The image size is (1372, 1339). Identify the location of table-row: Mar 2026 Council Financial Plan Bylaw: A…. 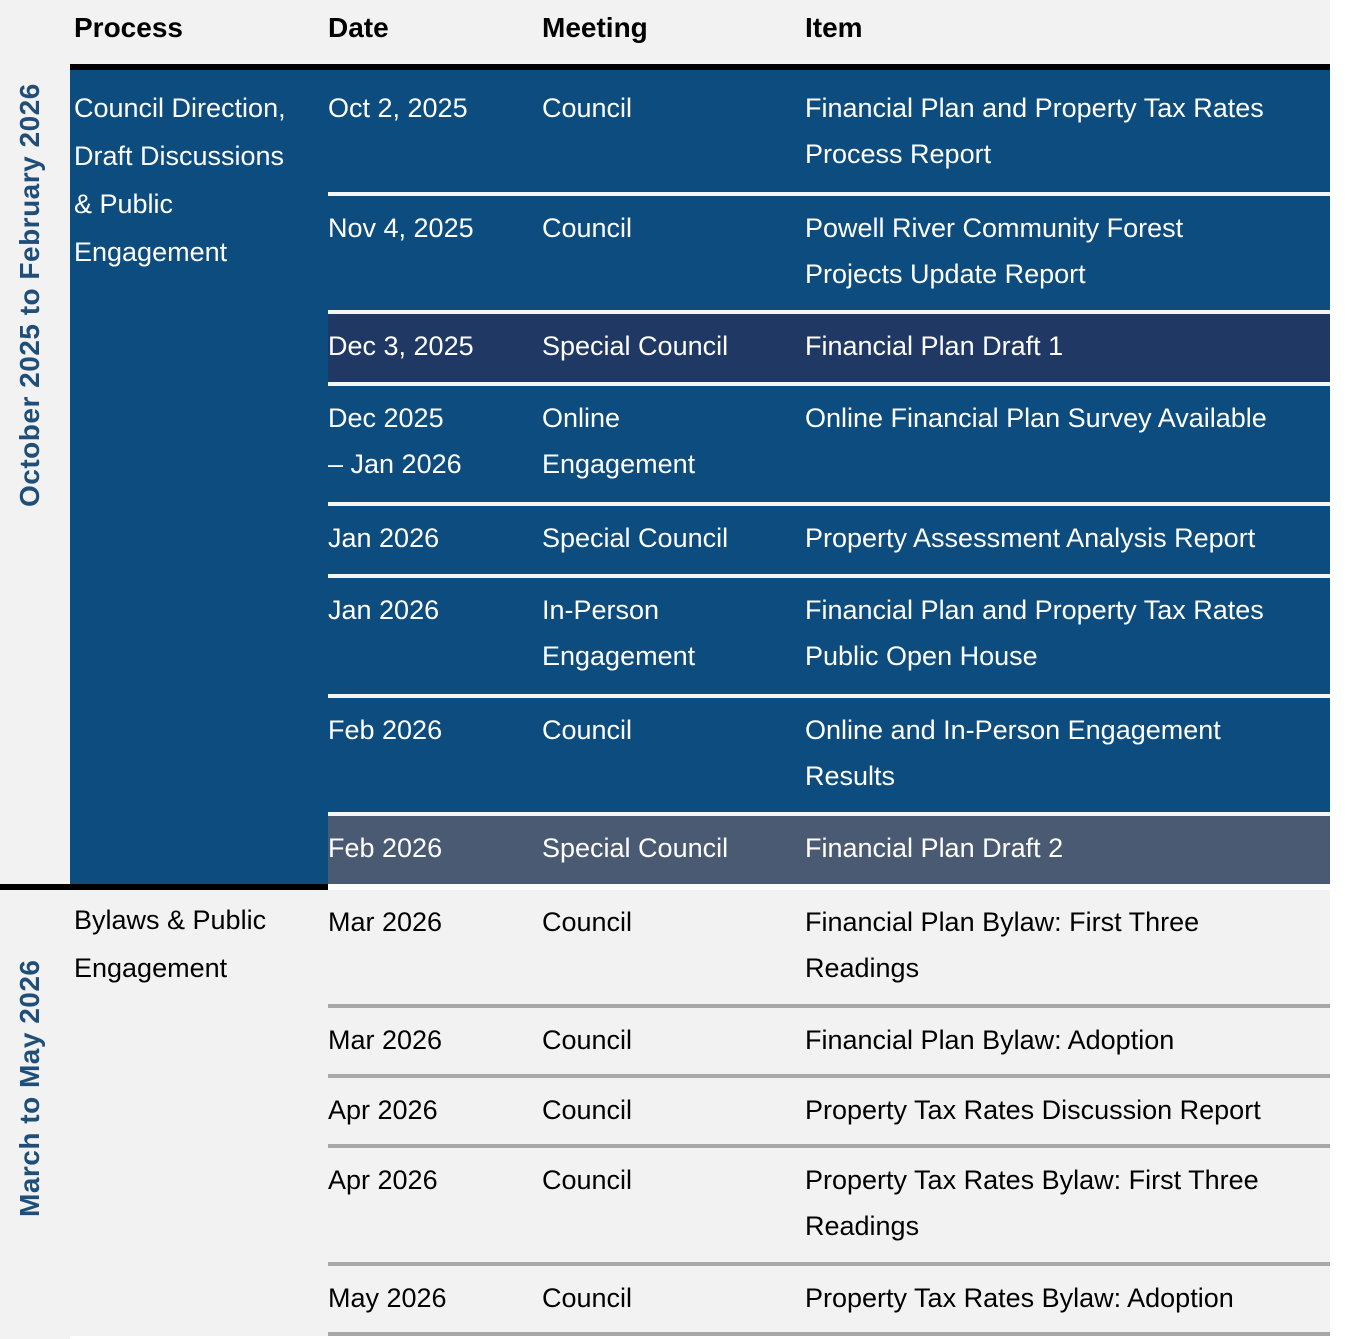
(829, 1043).